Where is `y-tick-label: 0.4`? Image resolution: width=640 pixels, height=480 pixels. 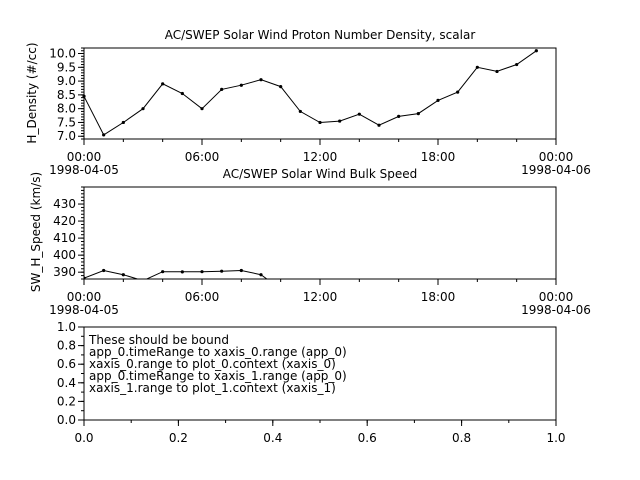 y-tick-label: 0.4 is located at coordinates (66, 383).